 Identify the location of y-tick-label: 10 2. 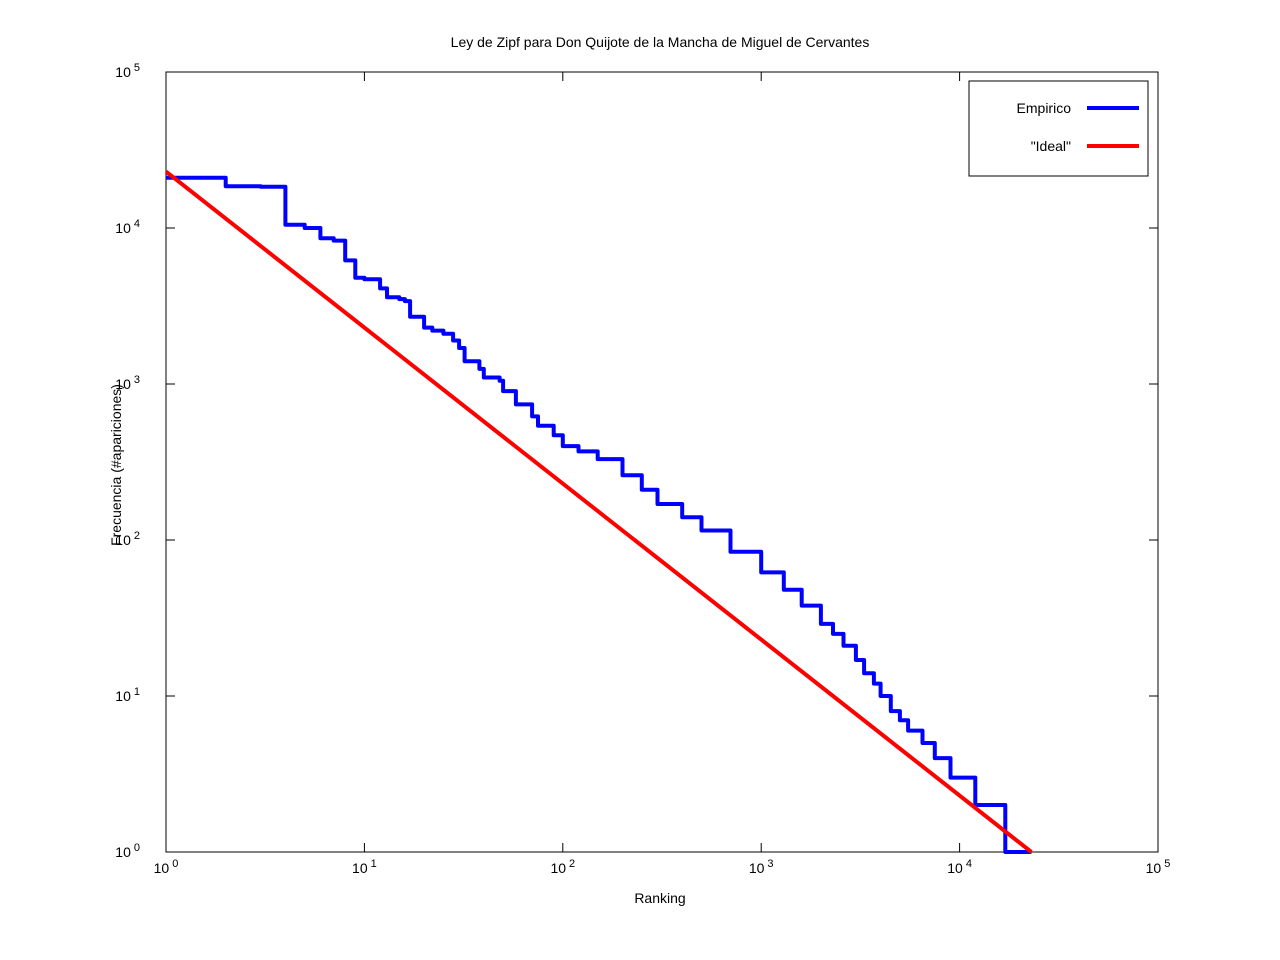
(127, 539).